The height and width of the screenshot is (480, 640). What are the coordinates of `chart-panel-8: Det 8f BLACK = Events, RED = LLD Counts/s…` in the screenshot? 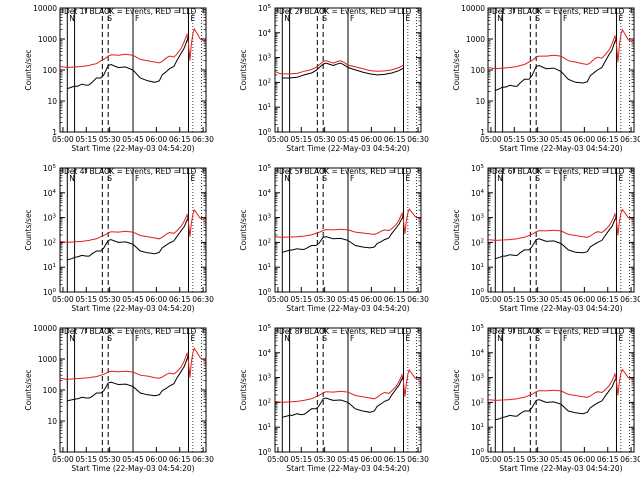 It's located at (334, 398).